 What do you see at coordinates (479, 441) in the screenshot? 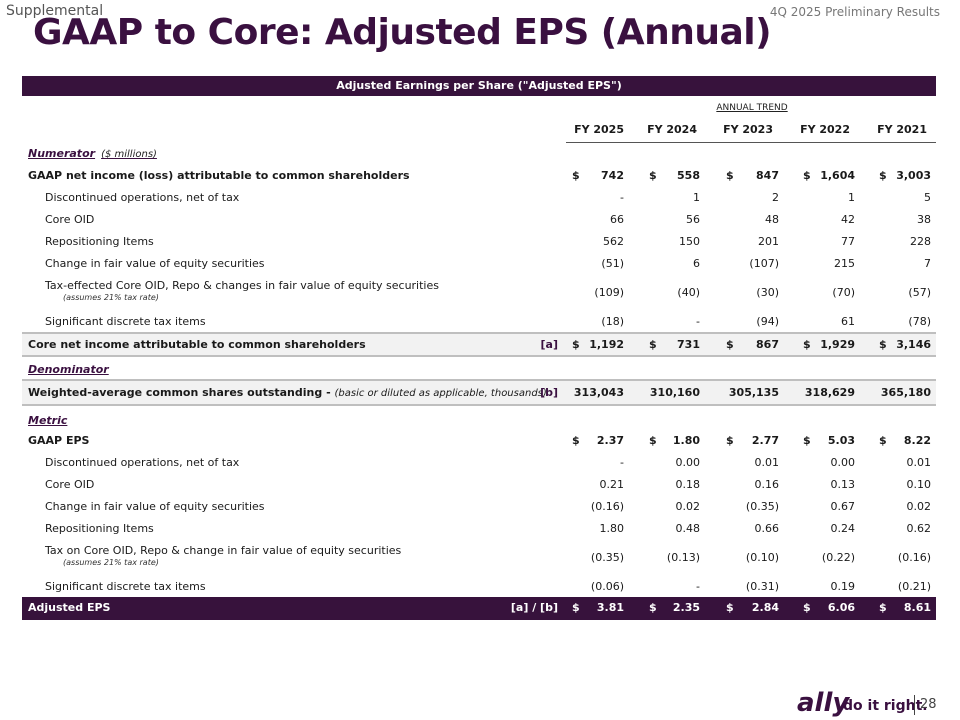
I see `table-row: GAAP EPS $2.37 $1.80 $2.77 $5.03 $8.22` at bounding box center [479, 441].